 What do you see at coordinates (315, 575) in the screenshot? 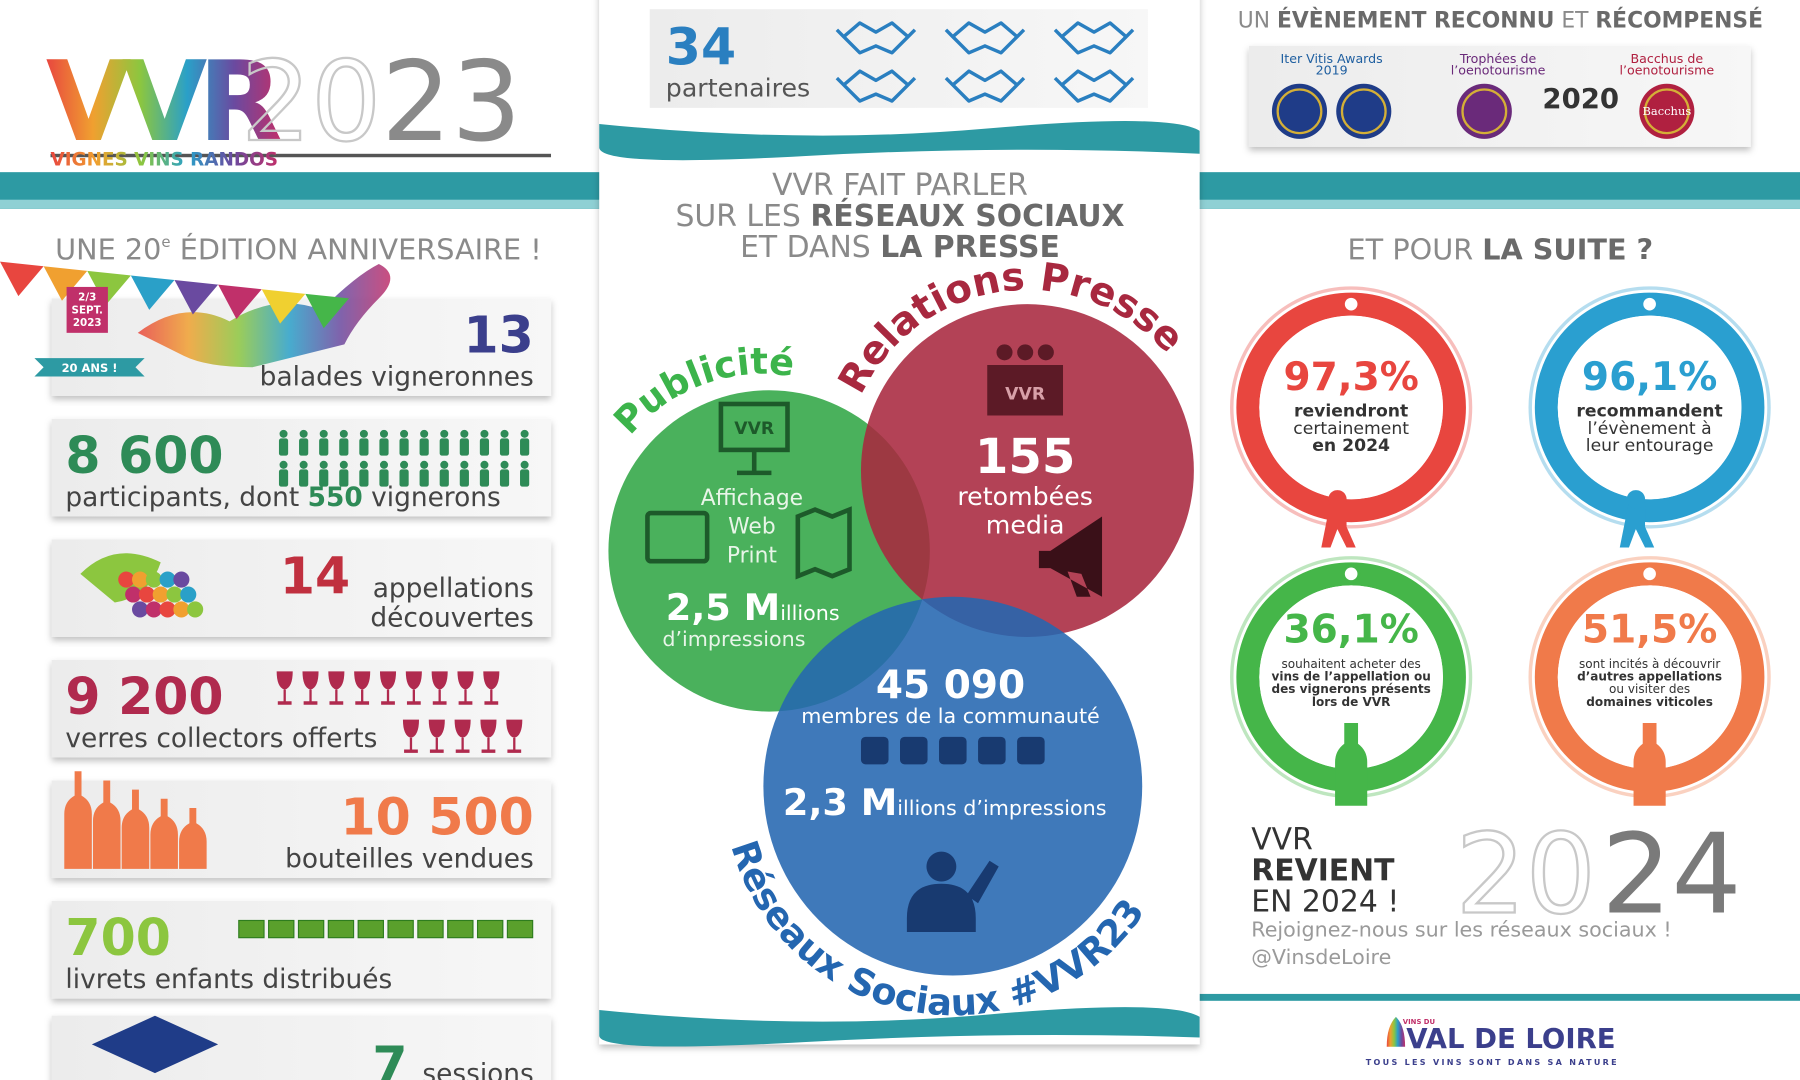
I see `stat-number: 14` at bounding box center [315, 575].